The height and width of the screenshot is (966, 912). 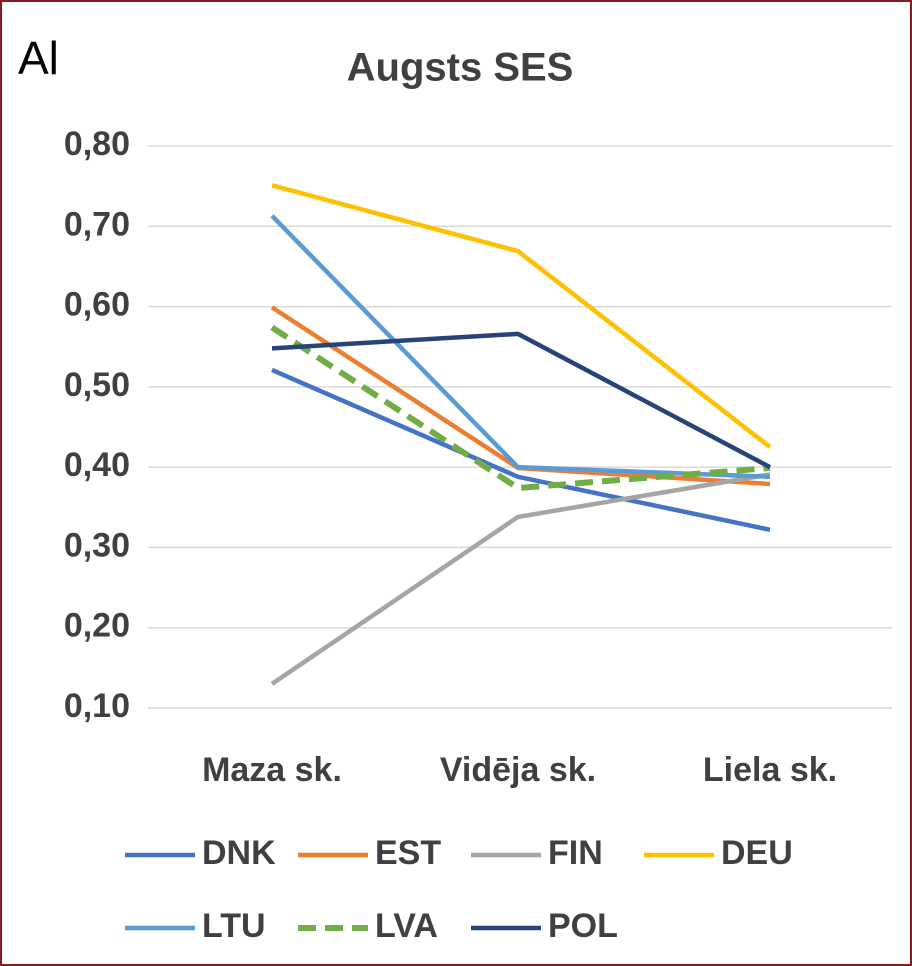 I want to click on legend-label: DEU, so click(x=757, y=853).